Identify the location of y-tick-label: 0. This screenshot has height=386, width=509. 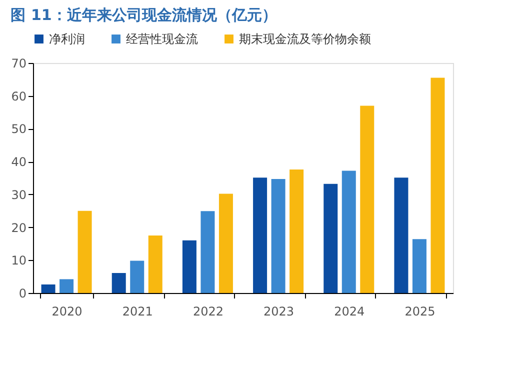
(22, 293).